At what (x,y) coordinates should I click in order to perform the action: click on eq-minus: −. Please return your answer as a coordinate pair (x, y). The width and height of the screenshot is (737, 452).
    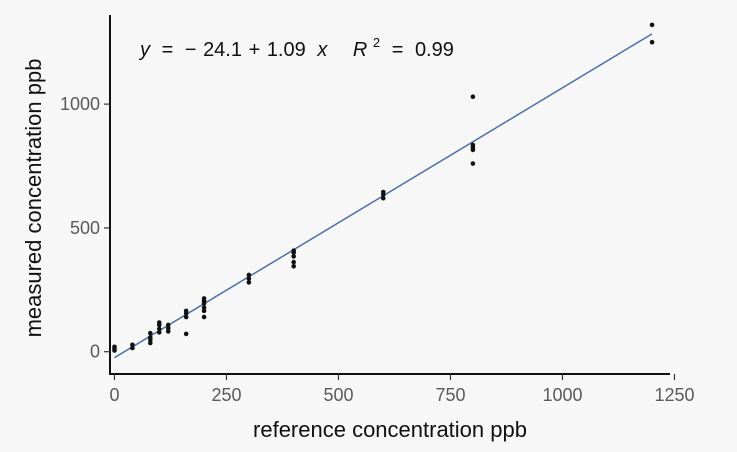
    Looking at the image, I should click on (191, 50).